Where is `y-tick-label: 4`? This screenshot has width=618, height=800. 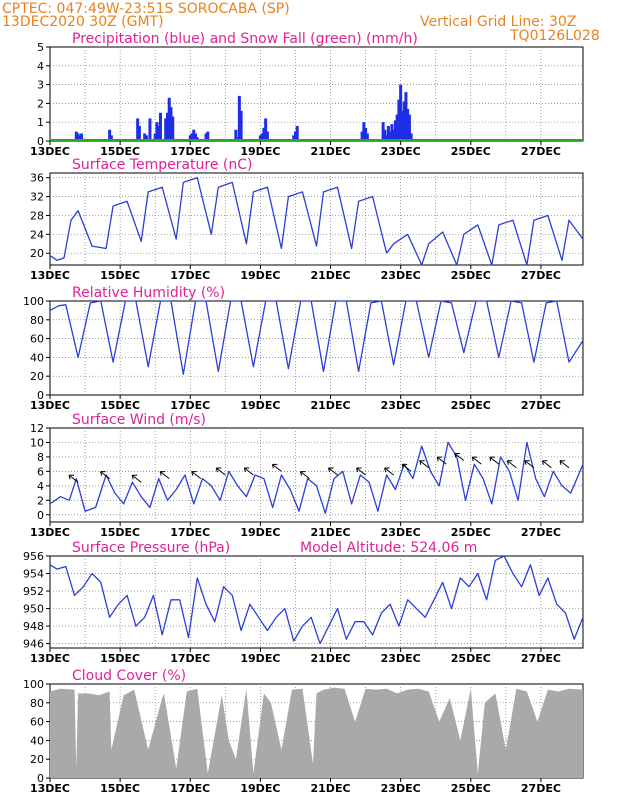
y-tick-label: 4 is located at coordinates (40, 66).